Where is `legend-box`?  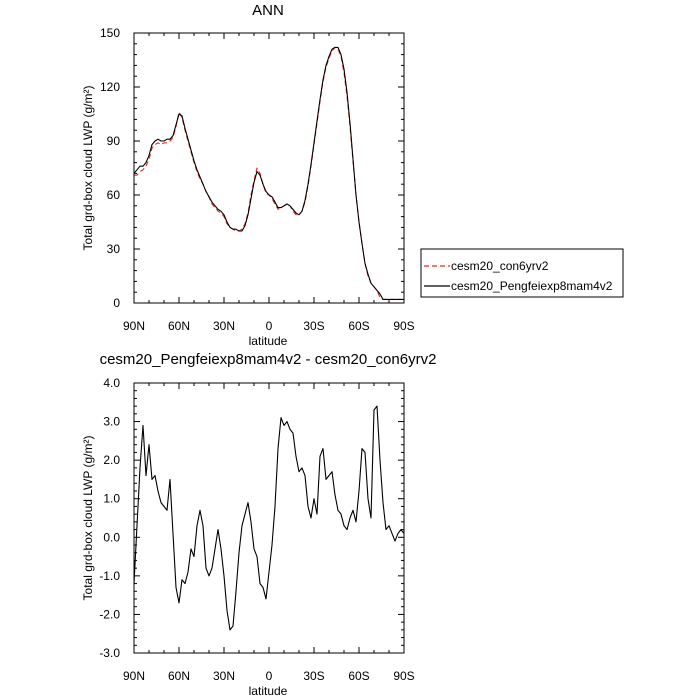 legend-box is located at coordinates (522, 273).